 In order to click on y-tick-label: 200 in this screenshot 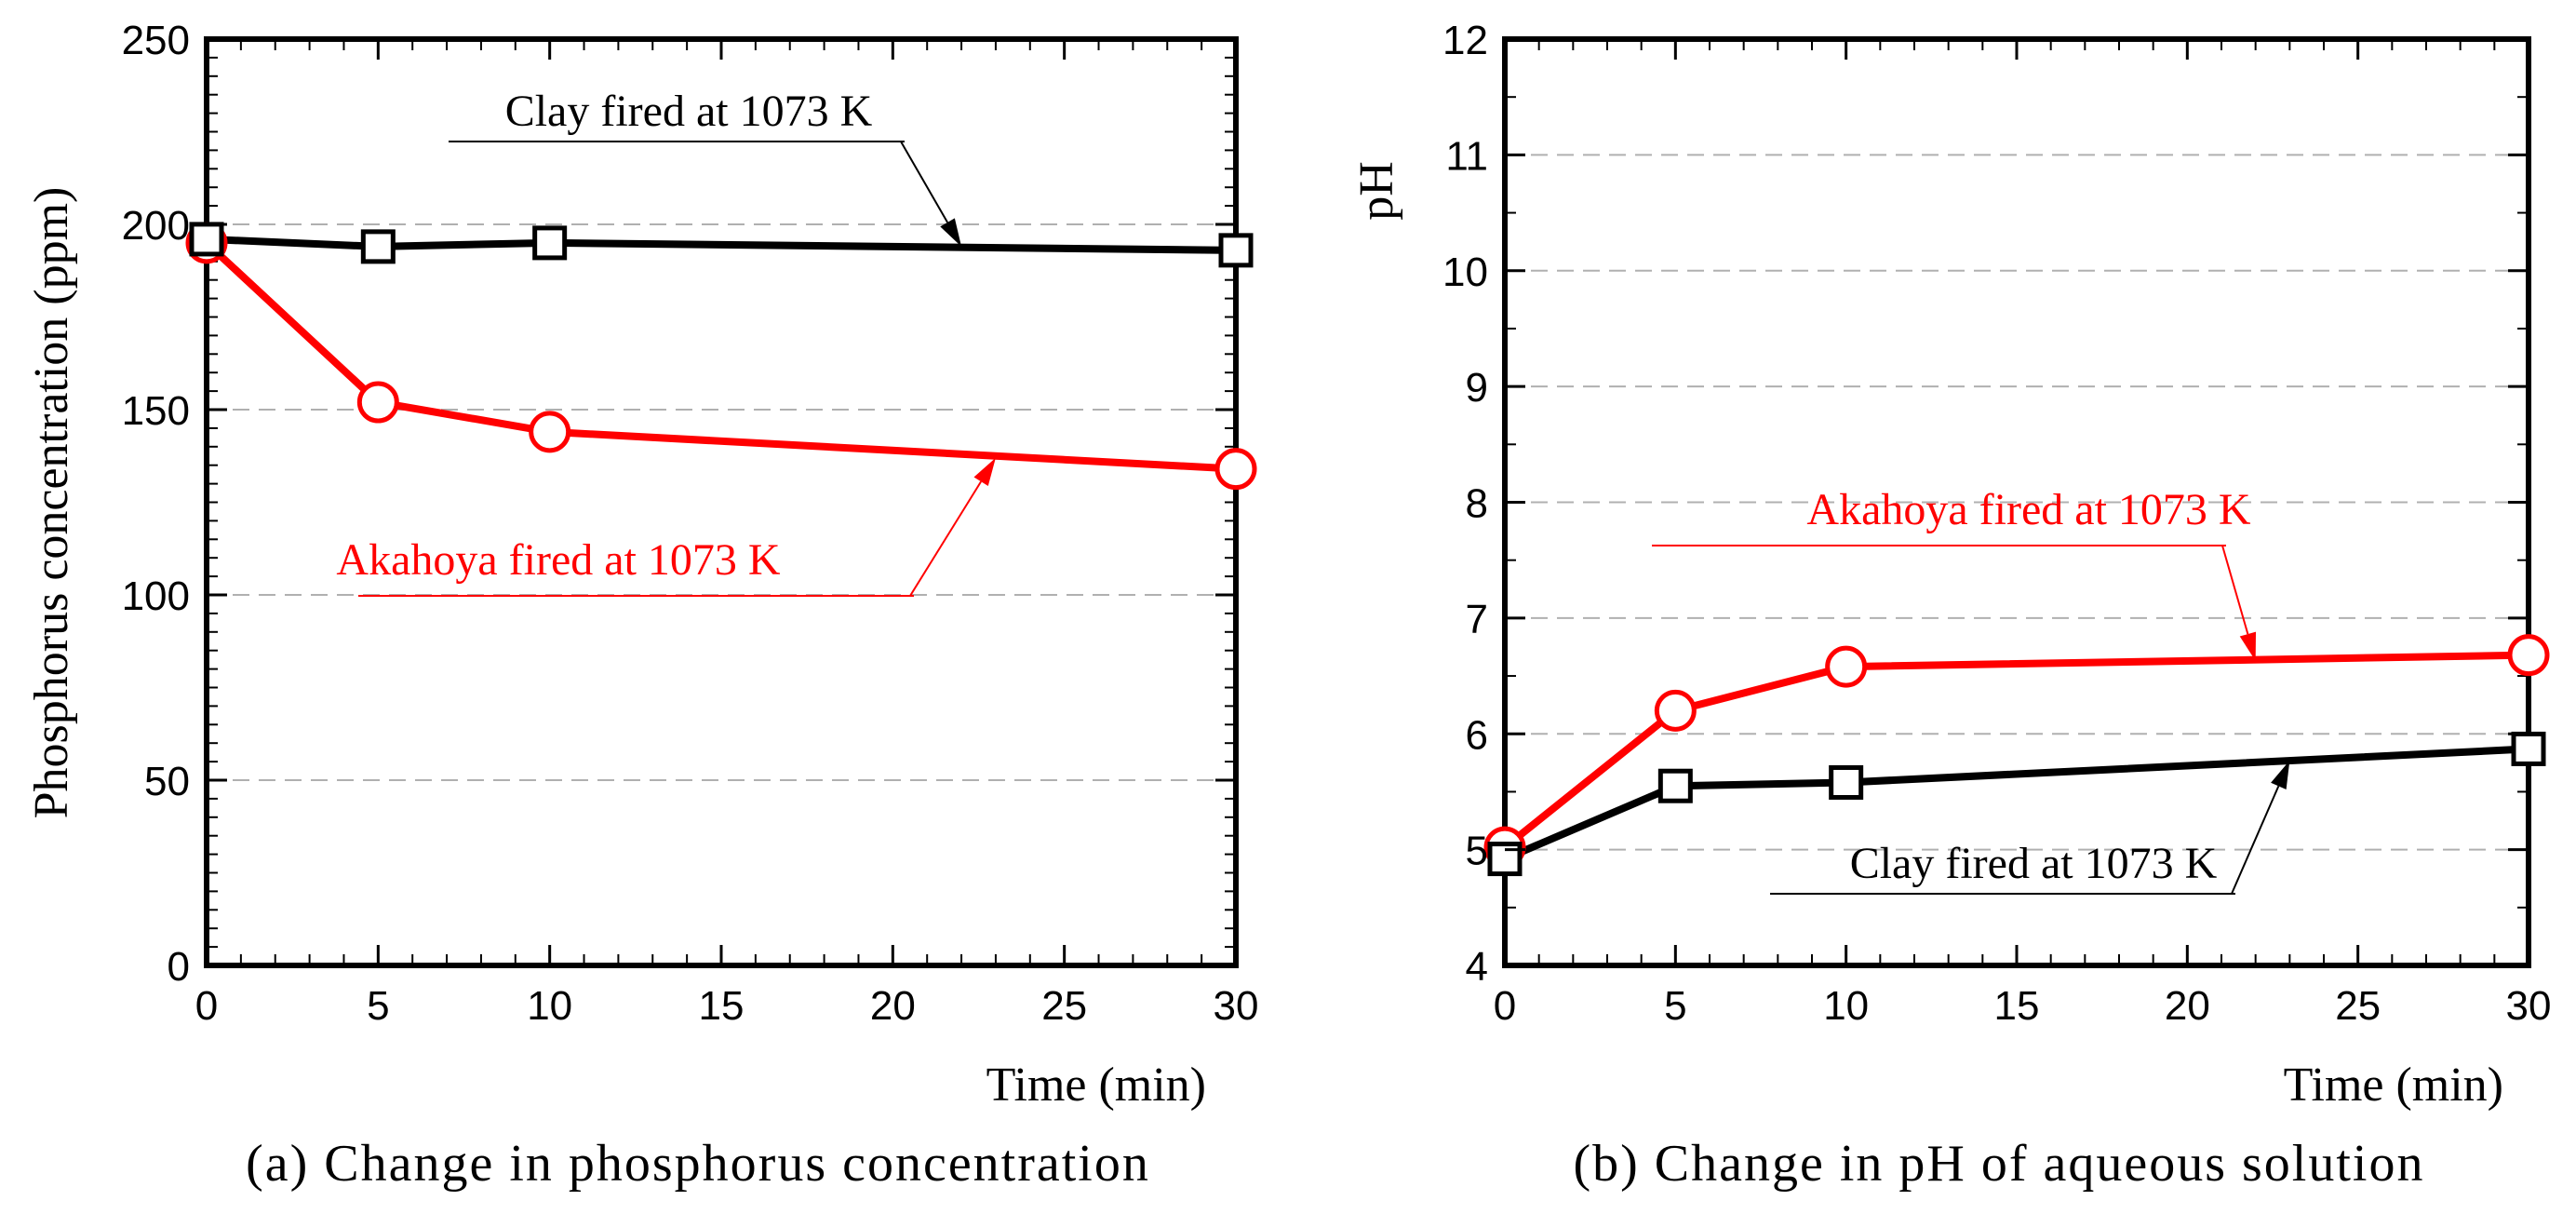, I will do `click(156, 226)`.